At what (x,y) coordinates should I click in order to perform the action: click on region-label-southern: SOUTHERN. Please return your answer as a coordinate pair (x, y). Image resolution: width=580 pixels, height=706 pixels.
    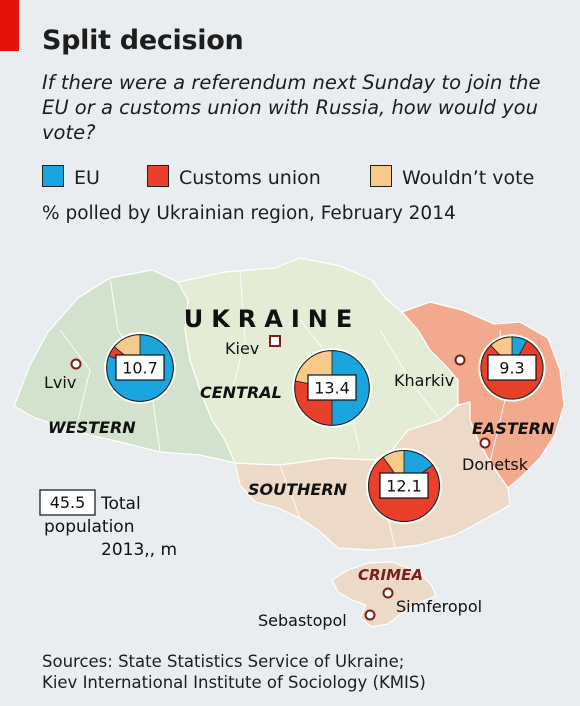
    Looking at the image, I should click on (298, 489).